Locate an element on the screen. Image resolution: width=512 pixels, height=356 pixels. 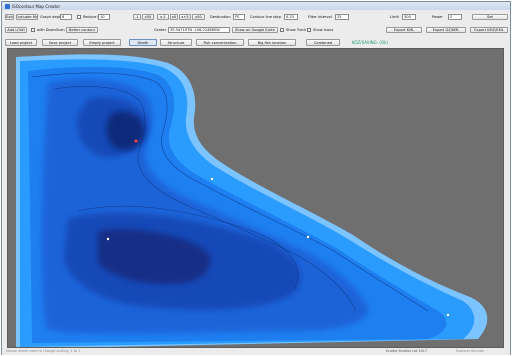
export-kml-button: Export KML is located at coordinates (404, 30).